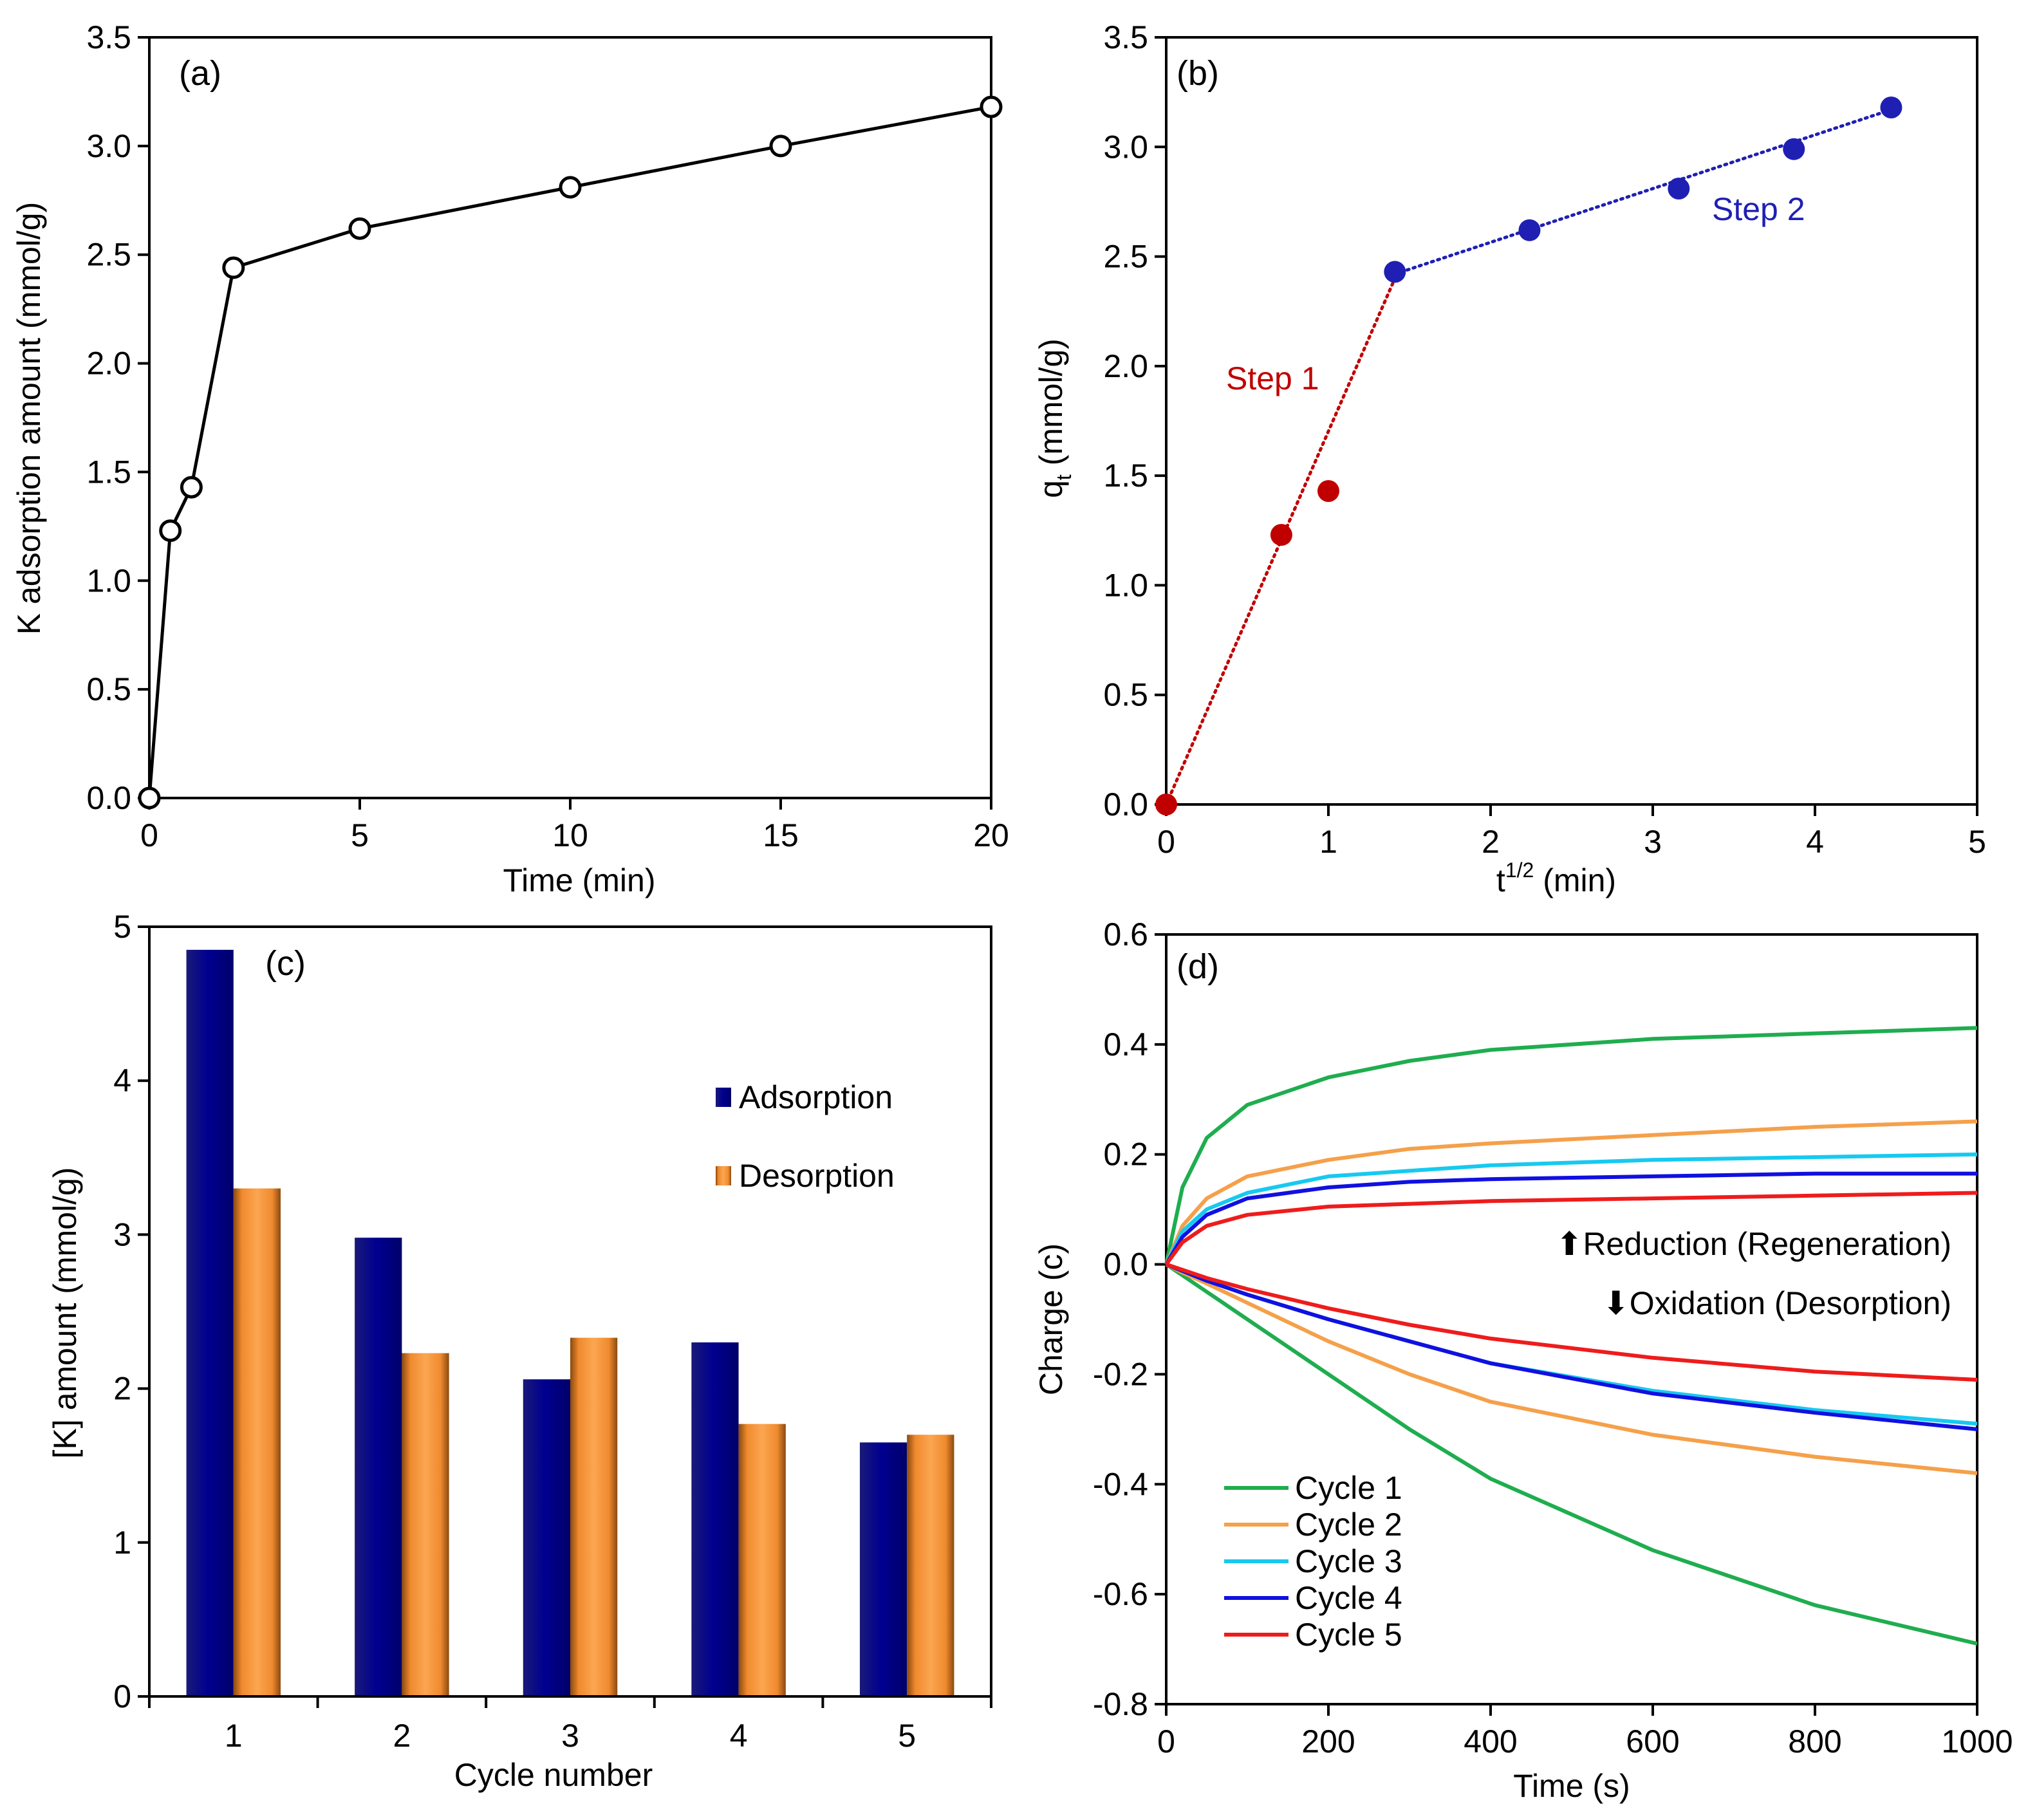 Image resolution: width=2028 pixels, height=1820 pixels. I want to click on panel-c-y-tick-label: 5, so click(122, 927).